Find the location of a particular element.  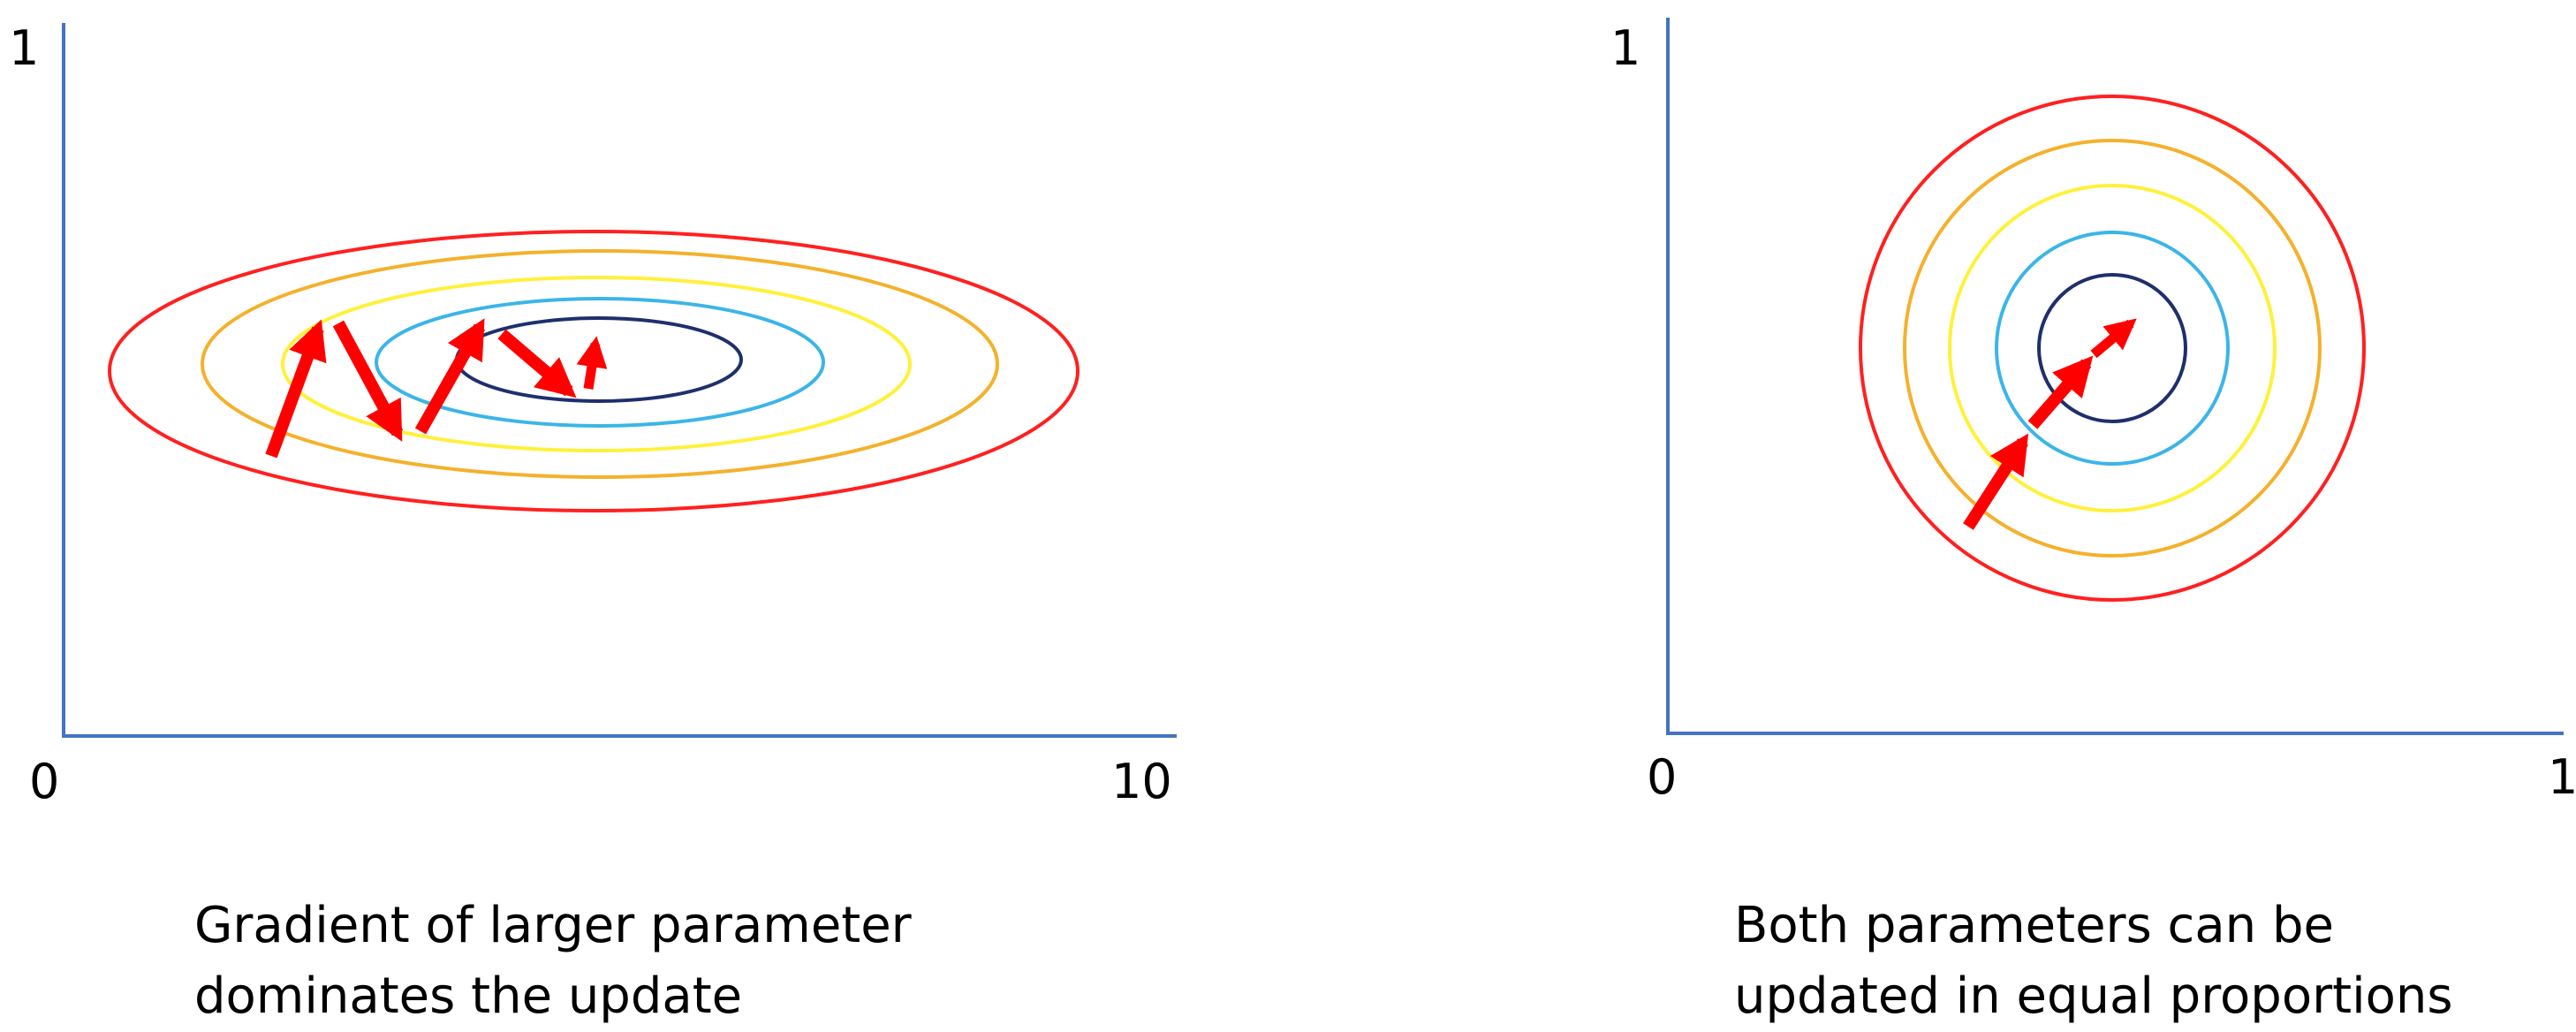

right-x-max-label: 1 is located at coordinates (2562, 777).